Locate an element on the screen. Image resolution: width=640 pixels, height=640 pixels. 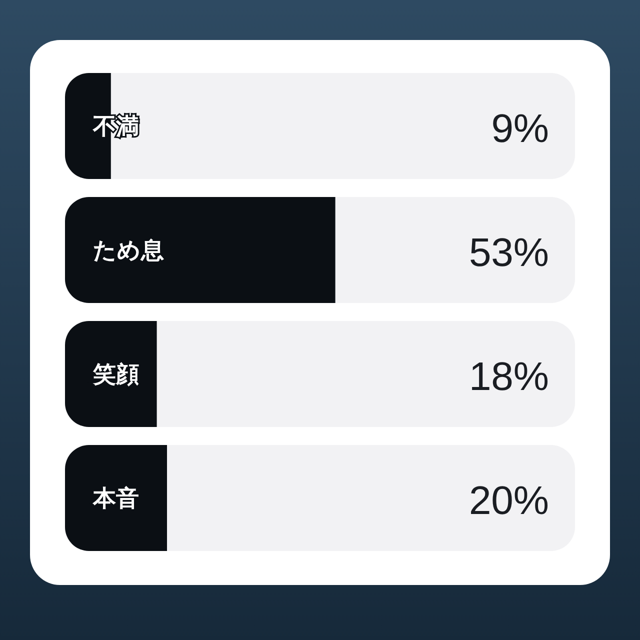
y-tick-label: 笑顔 is located at coordinates (115, 375).